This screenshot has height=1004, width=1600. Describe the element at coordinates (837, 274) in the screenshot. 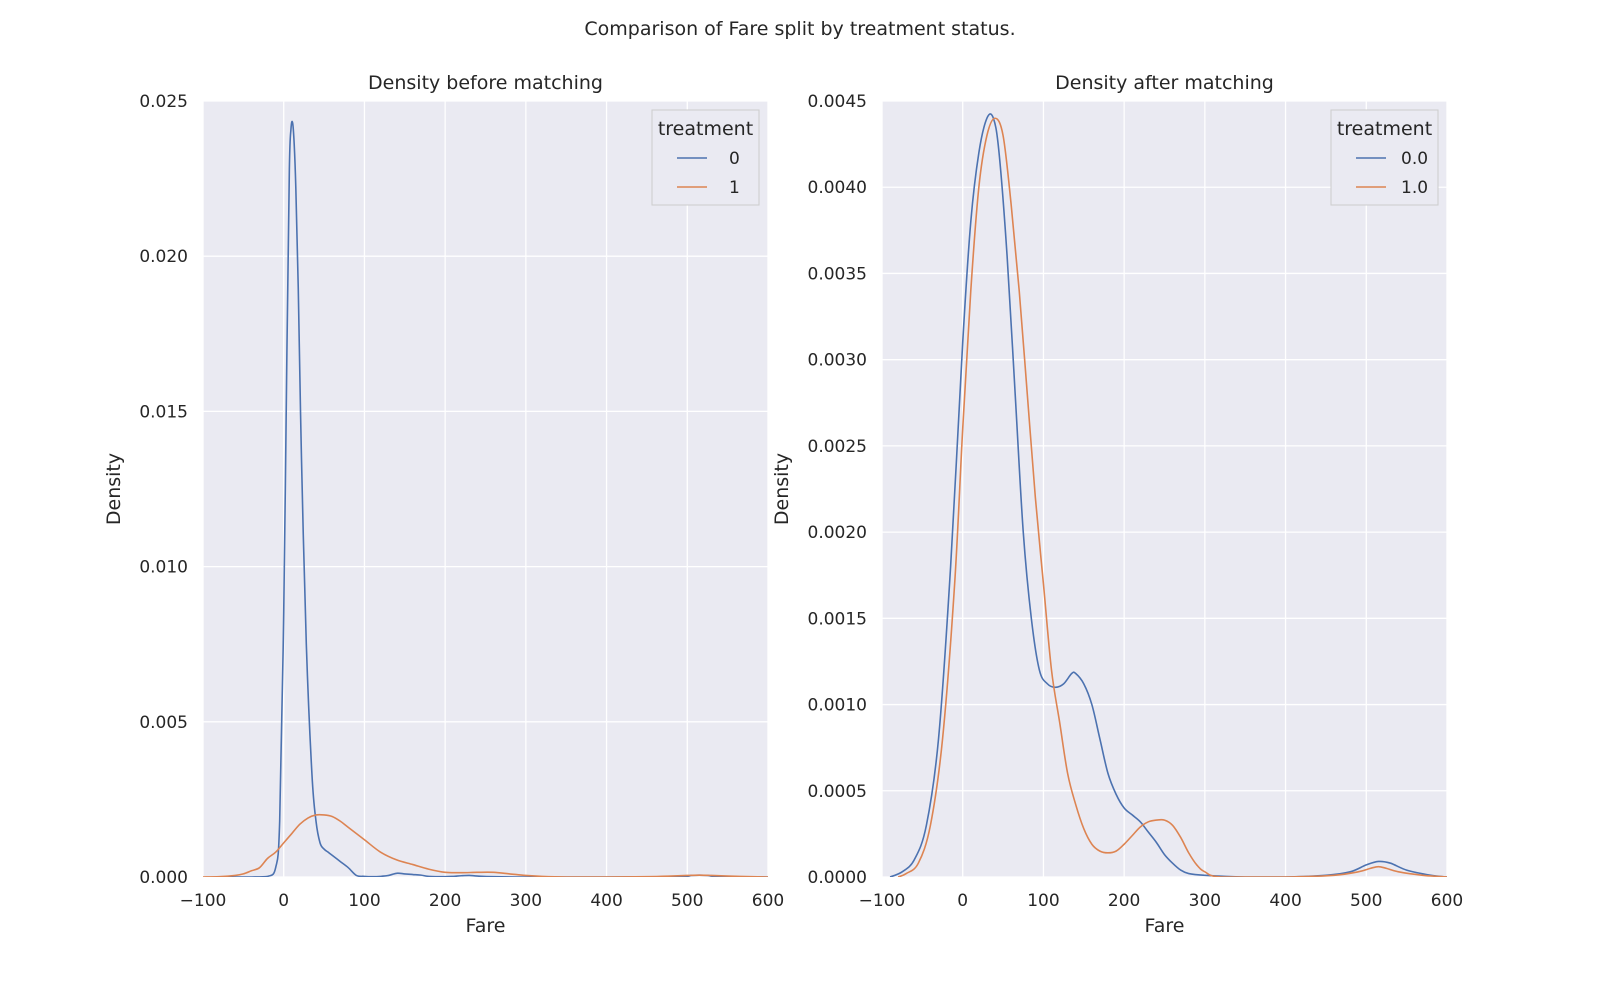

I see `y-tick-label: 0.0035` at that location.